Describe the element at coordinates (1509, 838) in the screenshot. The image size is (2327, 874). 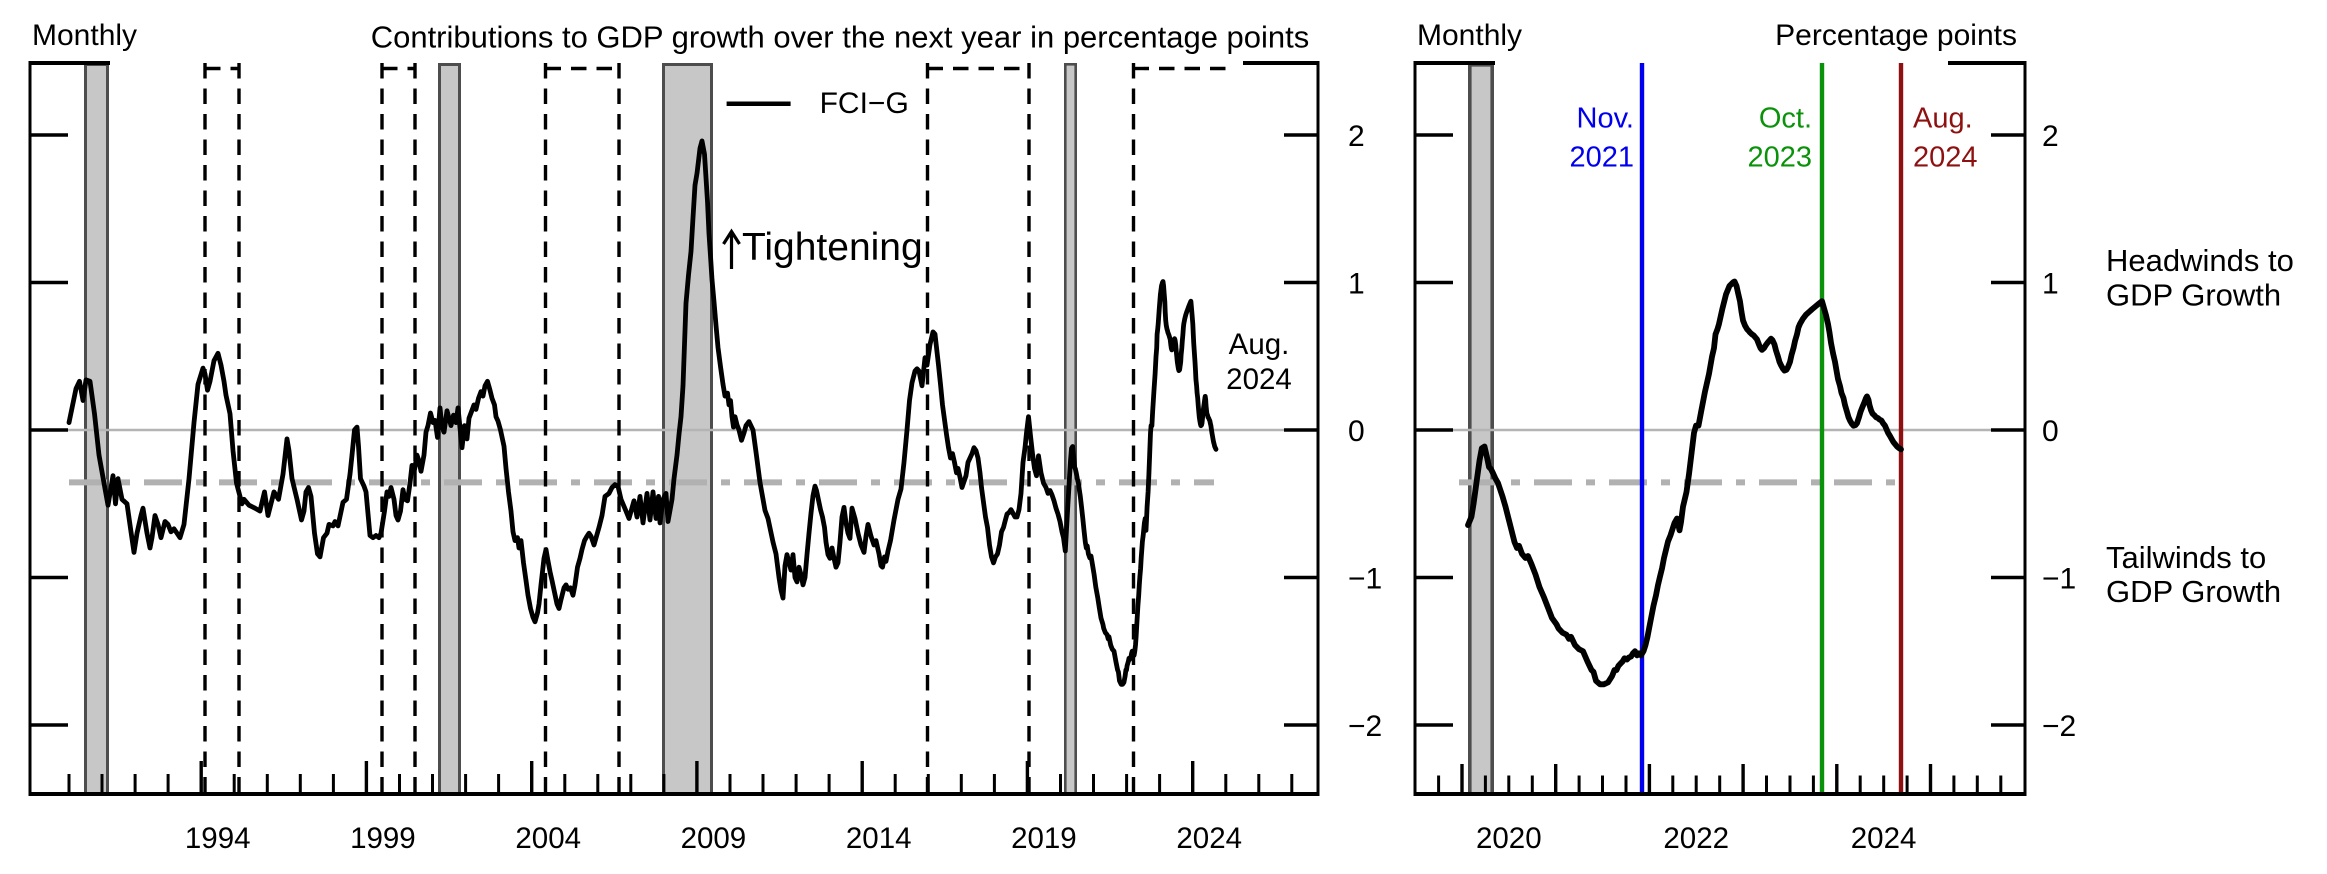
I see `svg-text: 2020` at that location.